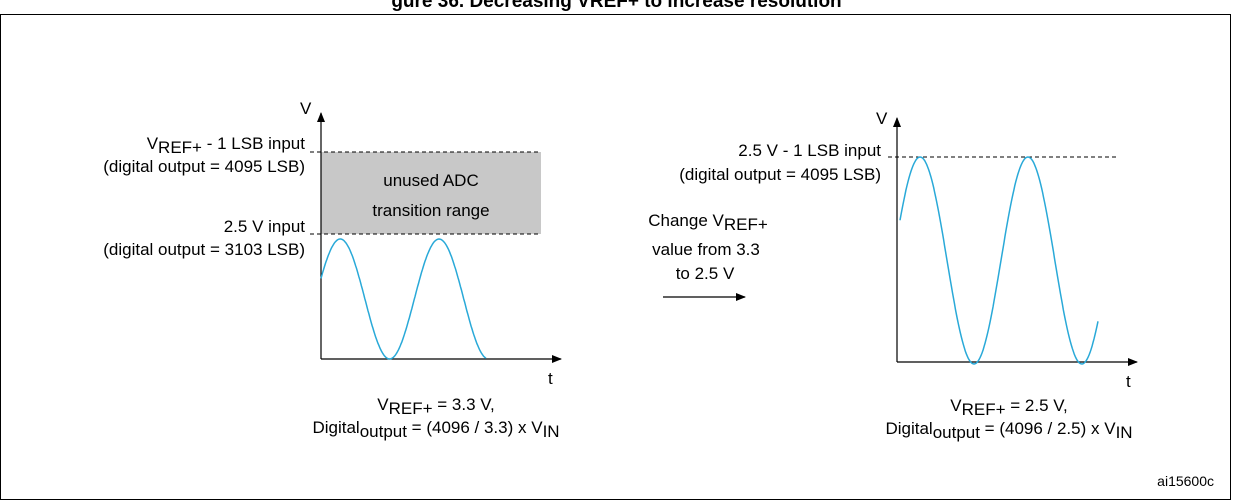 Image resolution: width=1233 pixels, height=501 pixels. What do you see at coordinates (204, 166) in the screenshot?
I see `left-top-level-output: (digital output = 4095 LSB)` at bounding box center [204, 166].